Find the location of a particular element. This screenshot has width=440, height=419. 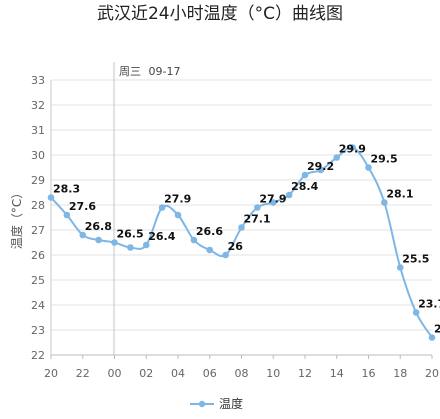

data-label: 22.7 is located at coordinates (437, 329).